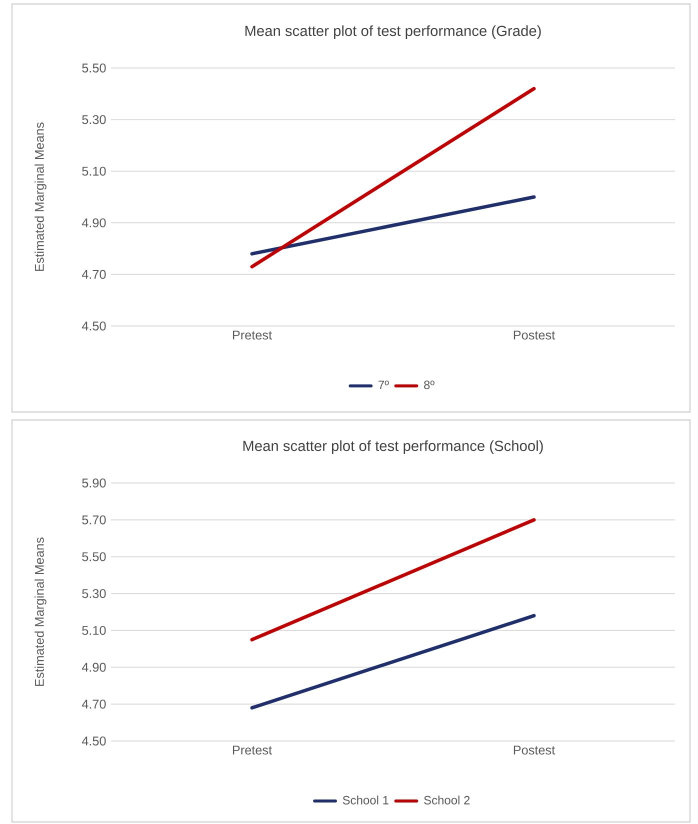  I want to click on legend-label: School 2, so click(447, 800).